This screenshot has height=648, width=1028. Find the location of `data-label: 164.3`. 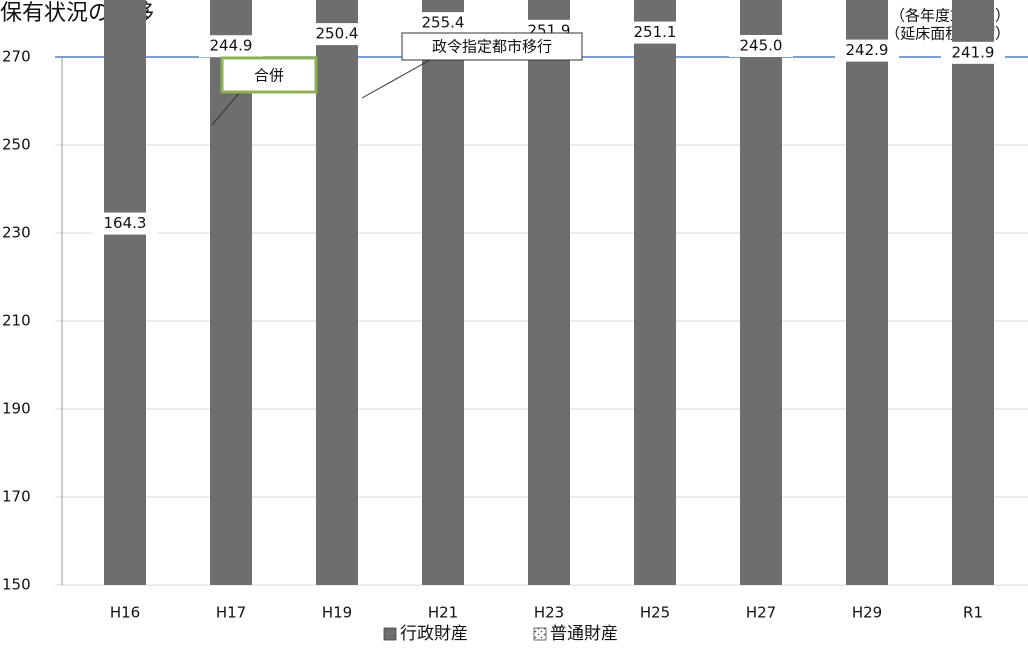

data-label: 164.3 is located at coordinates (125, 223).